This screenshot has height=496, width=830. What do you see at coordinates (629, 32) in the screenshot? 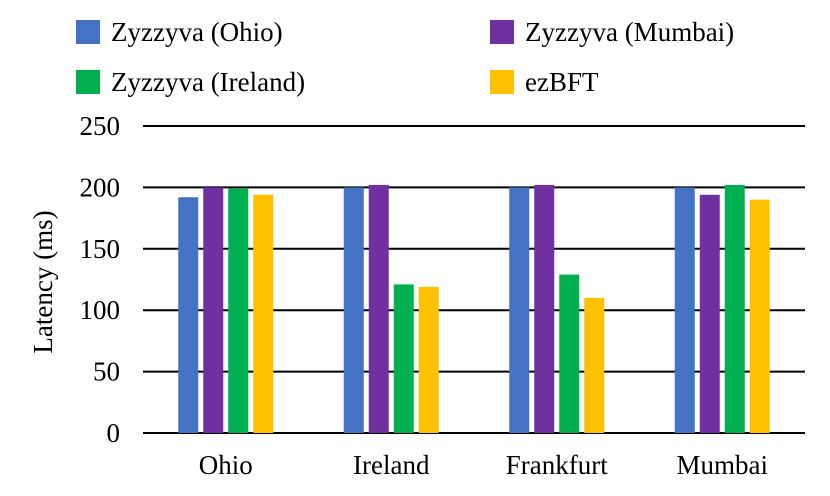
I see `legend-label: Zyzzyva (Mumbai)` at bounding box center [629, 32].